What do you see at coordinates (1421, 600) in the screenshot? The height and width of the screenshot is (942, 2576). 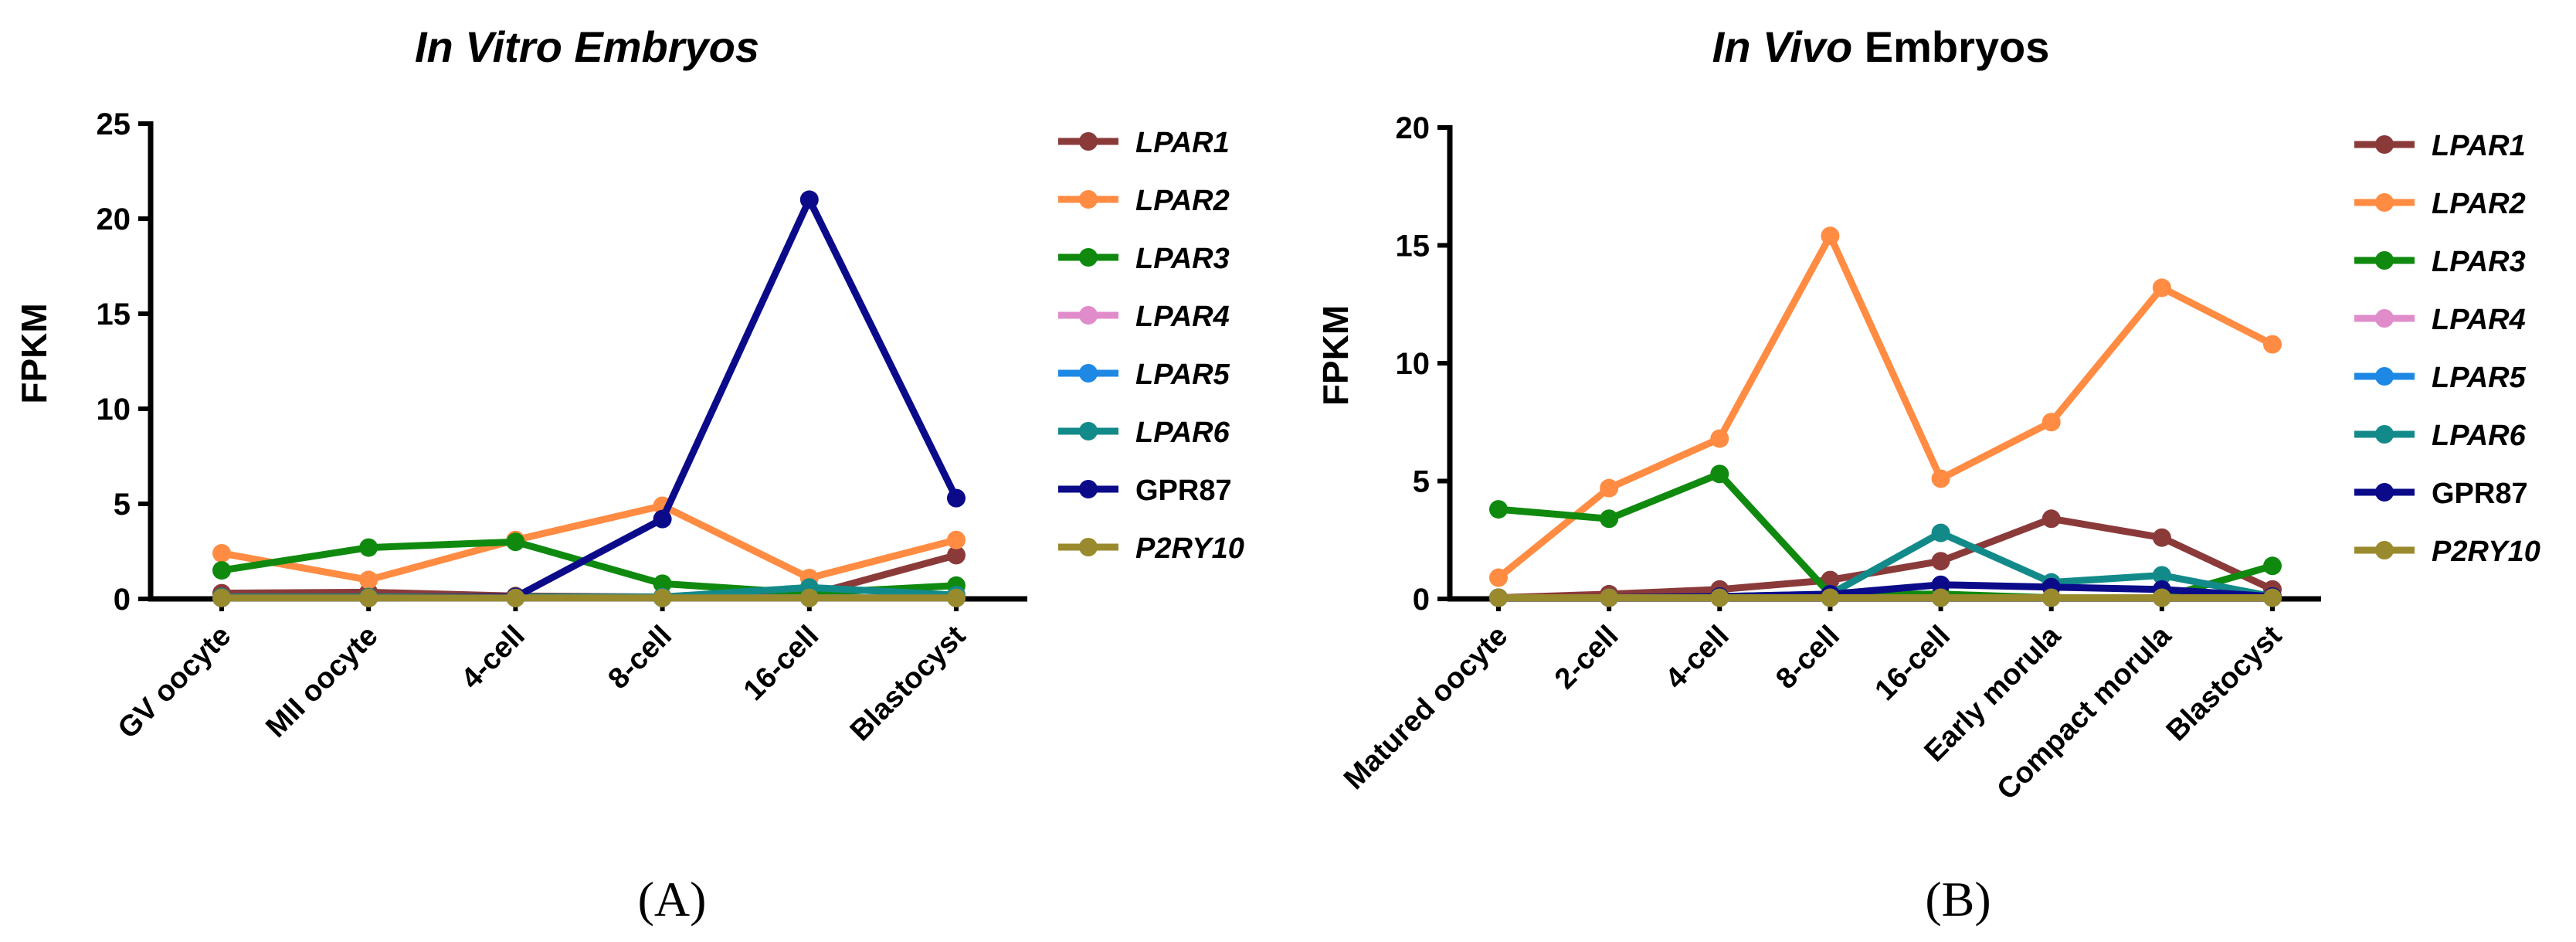 I see `b-y-tick-label: 0` at bounding box center [1421, 600].